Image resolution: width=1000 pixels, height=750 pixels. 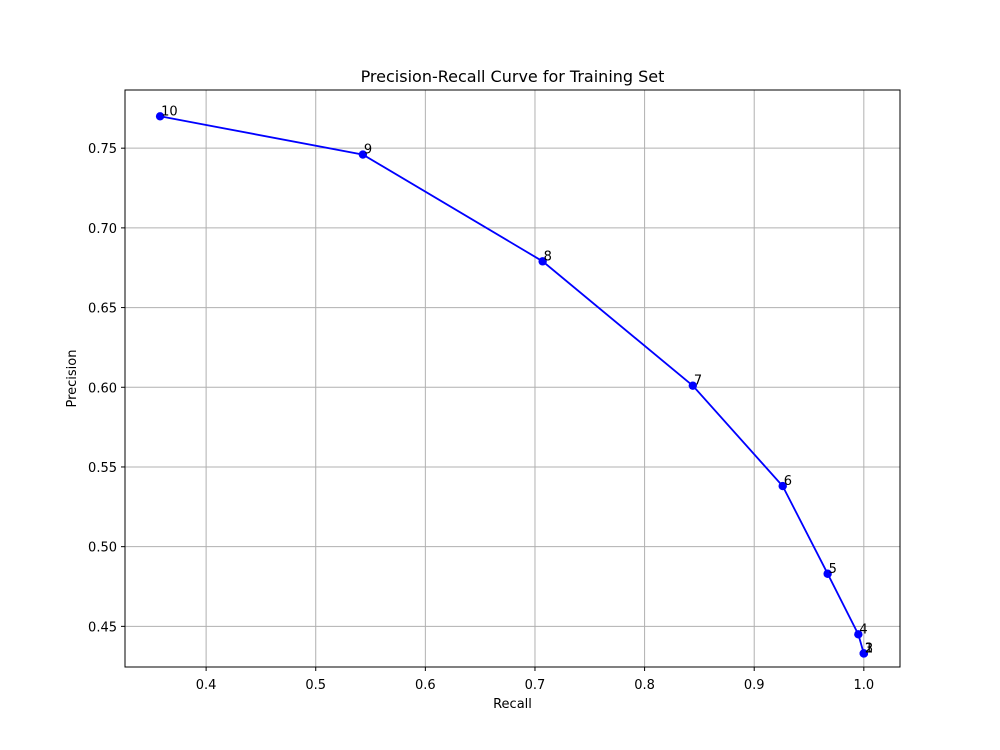 What do you see at coordinates (102, 388) in the screenshot?
I see `y-tick-label: 0.60` at bounding box center [102, 388].